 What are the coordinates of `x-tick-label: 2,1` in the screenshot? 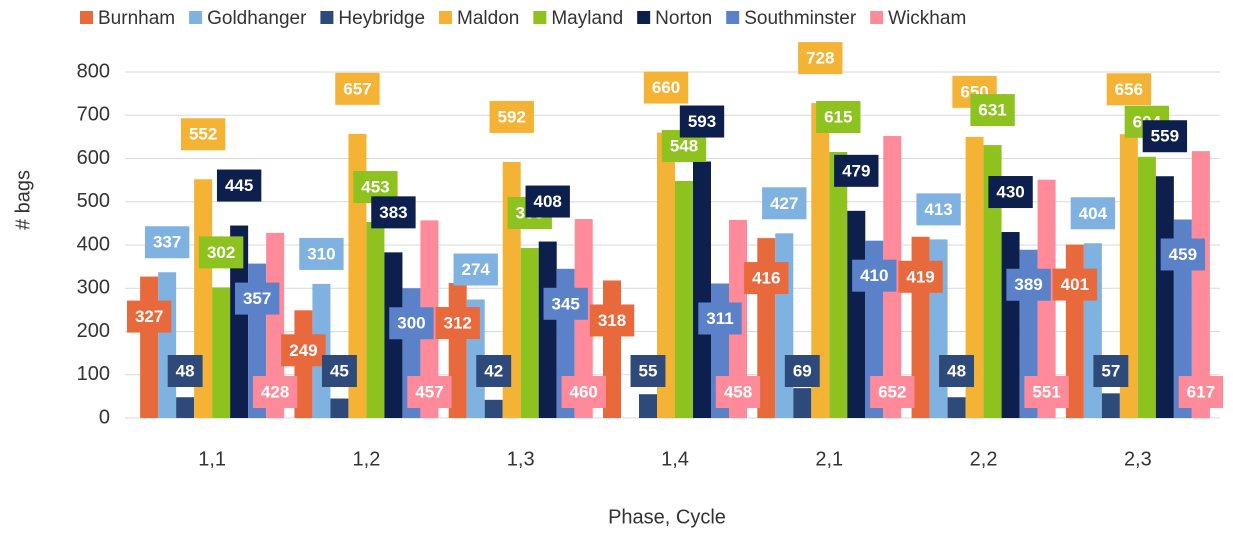 It's located at (829, 459).